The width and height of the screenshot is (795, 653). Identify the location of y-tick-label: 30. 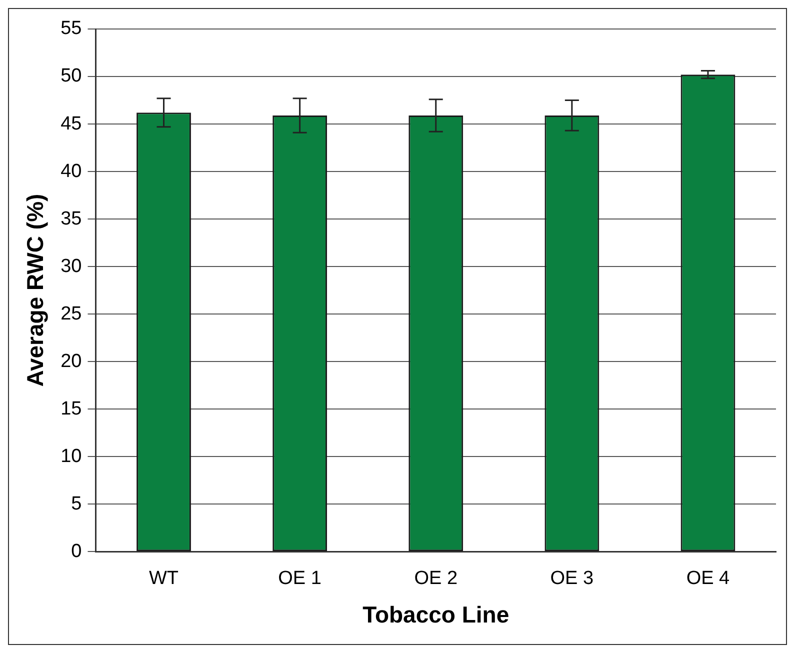
(71, 266).